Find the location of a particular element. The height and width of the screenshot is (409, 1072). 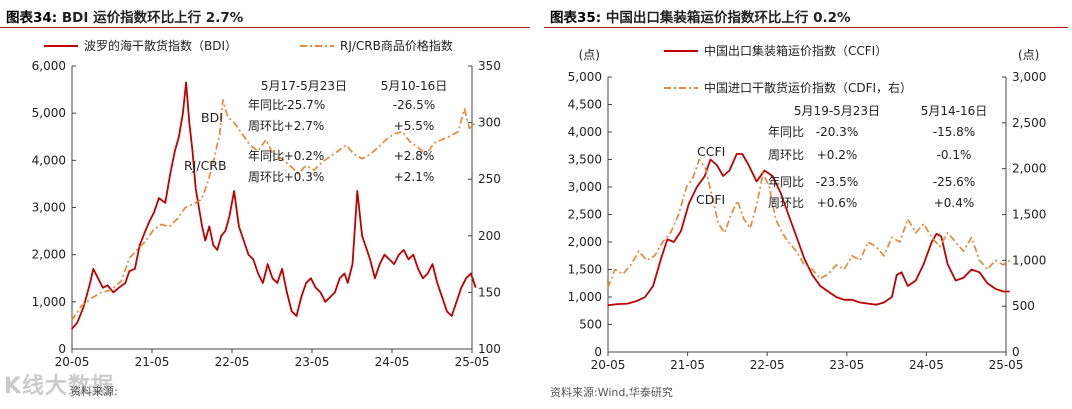

y-left-unit: (点) is located at coordinates (589, 55).